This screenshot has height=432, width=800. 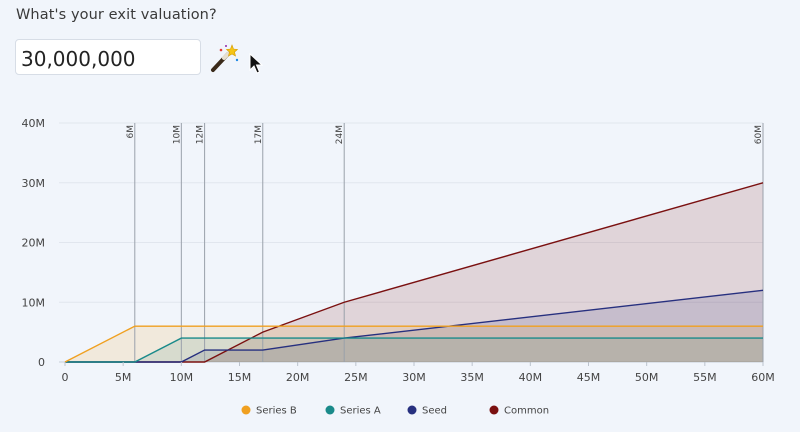 I want to click on marker-label: 12M, so click(x=201, y=134).